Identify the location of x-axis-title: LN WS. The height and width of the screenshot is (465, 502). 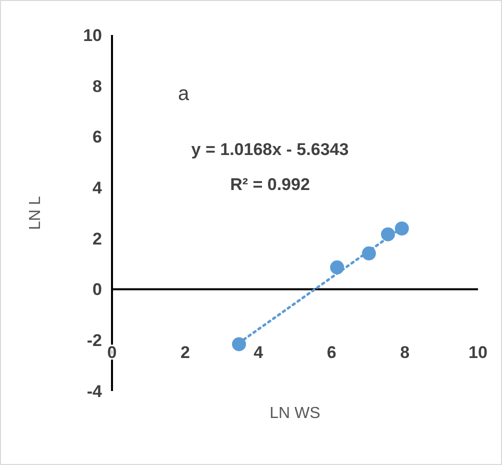
(295, 413).